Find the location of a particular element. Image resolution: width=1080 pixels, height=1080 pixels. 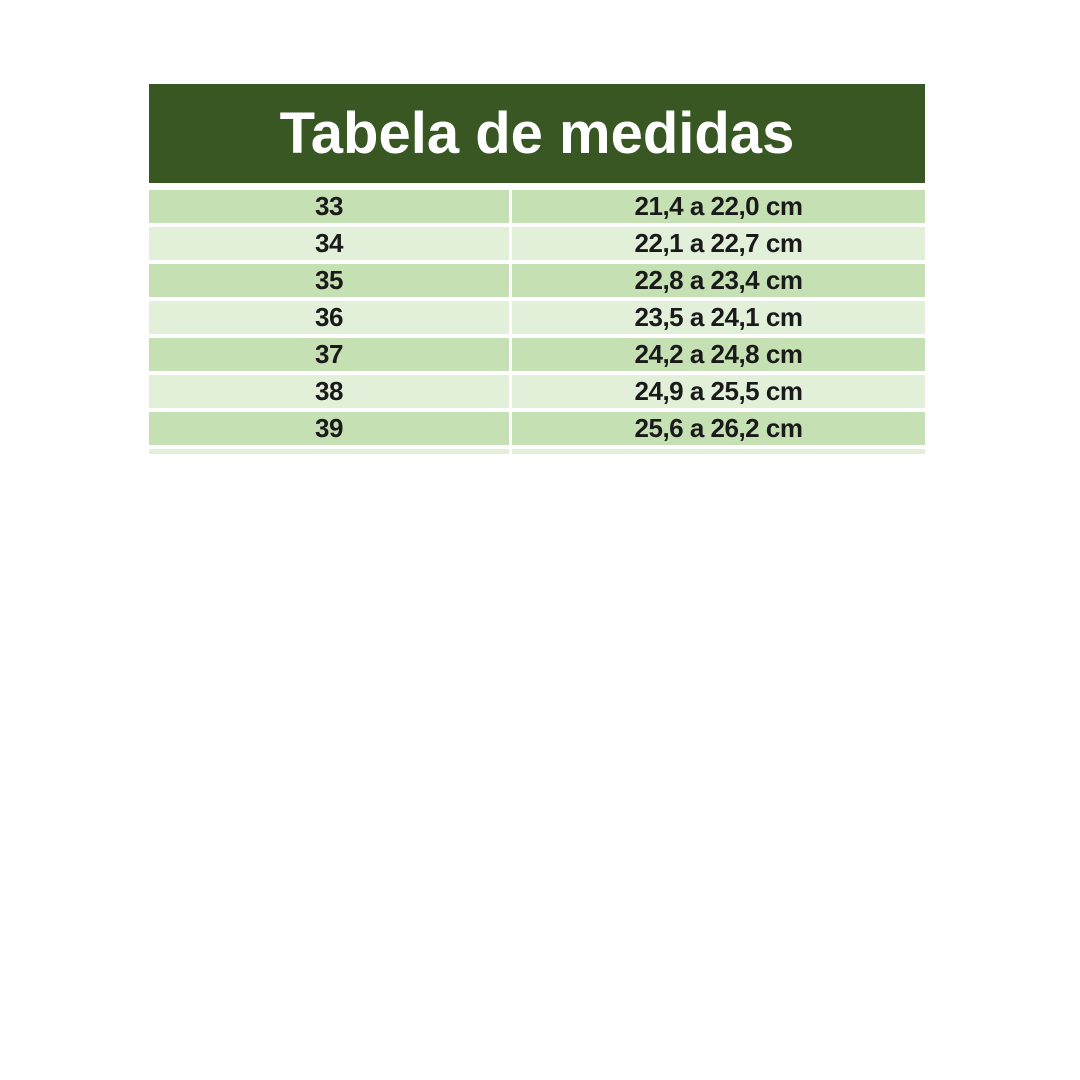

range-cell: 22,1 a 22,7 cm is located at coordinates (718, 243).